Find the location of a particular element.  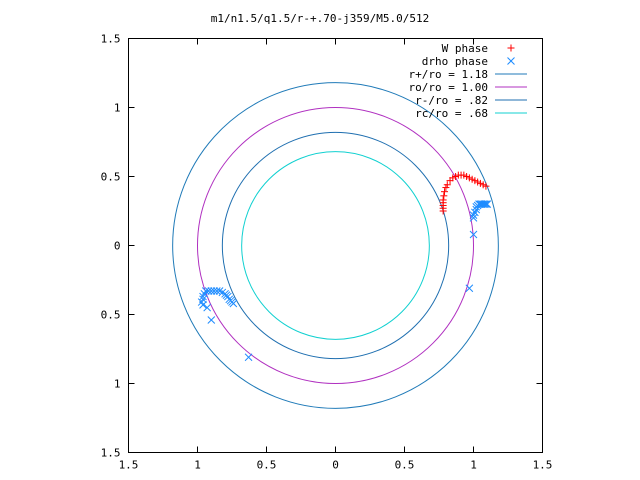

legend-label: drho phase is located at coordinates (455, 61).